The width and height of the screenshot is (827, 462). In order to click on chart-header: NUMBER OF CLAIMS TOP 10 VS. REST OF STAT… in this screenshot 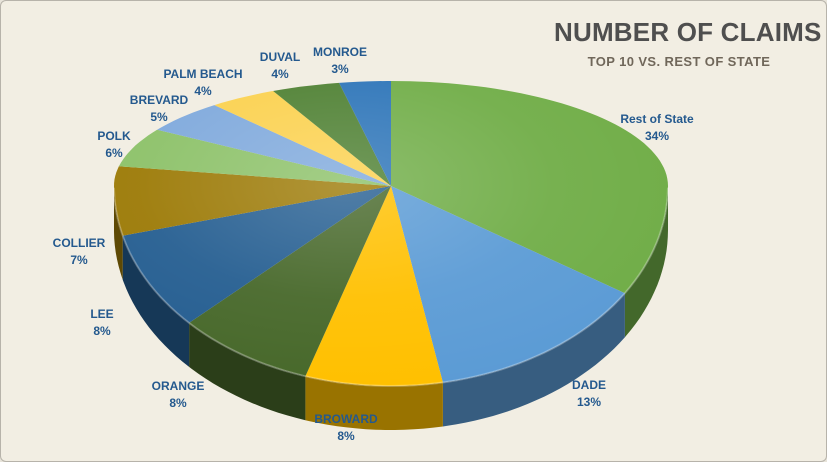, I will do `click(688, 43)`.